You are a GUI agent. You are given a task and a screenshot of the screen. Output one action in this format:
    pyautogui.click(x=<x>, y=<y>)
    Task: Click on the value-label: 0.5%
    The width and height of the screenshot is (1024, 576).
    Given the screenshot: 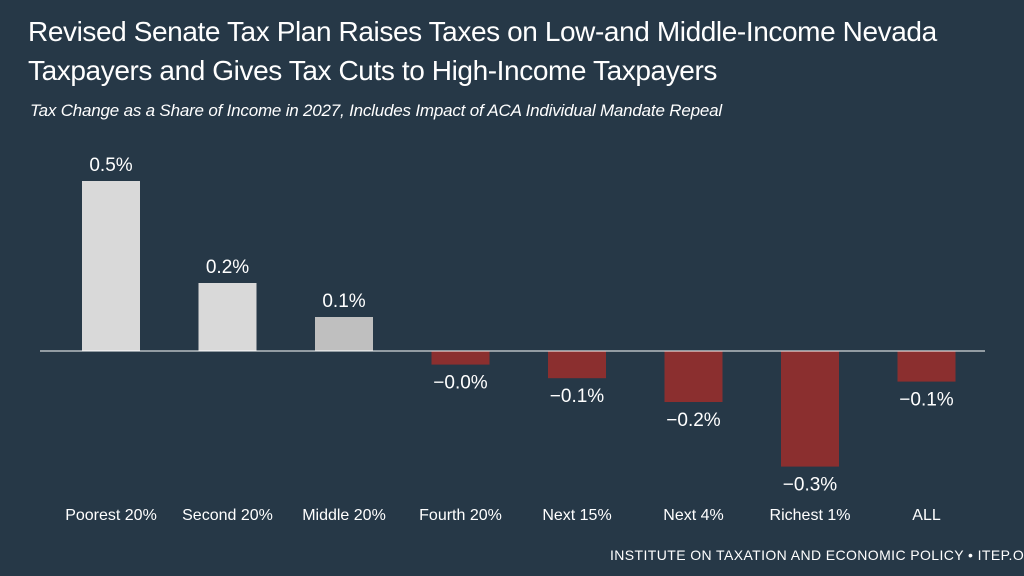 What is the action you would take?
    pyautogui.click(x=110, y=165)
    